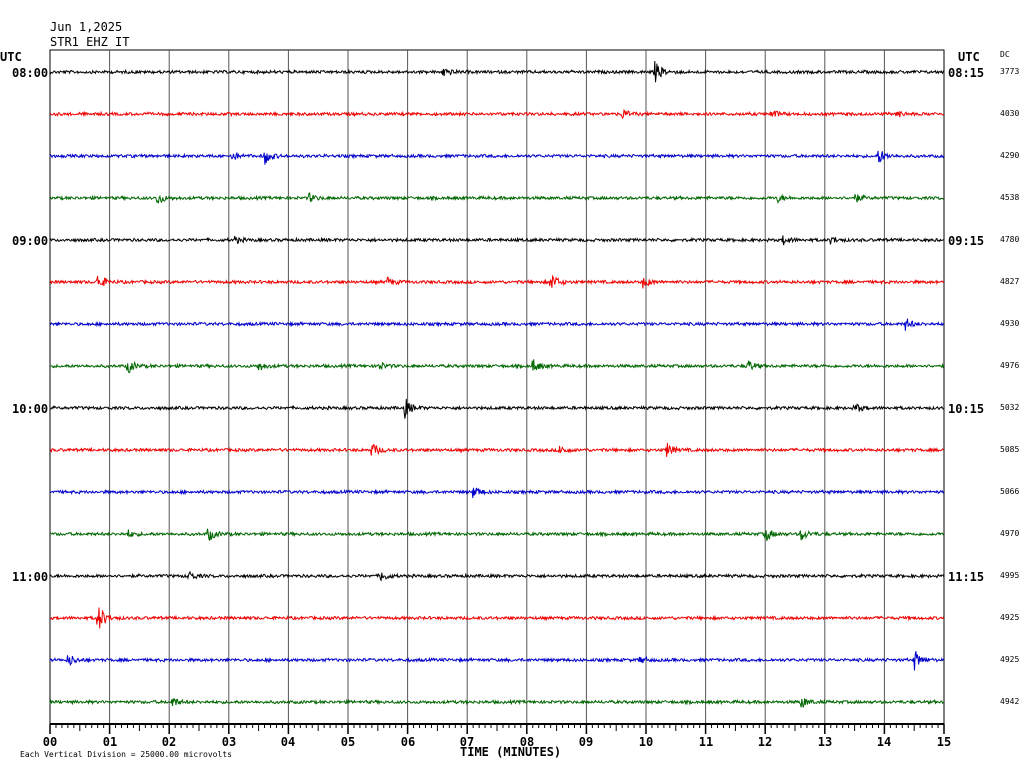 The image size is (1024, 768). Describe the element at coordinates (706, 742) in the screenshot. I see `x-tick-label: 11` at that location.